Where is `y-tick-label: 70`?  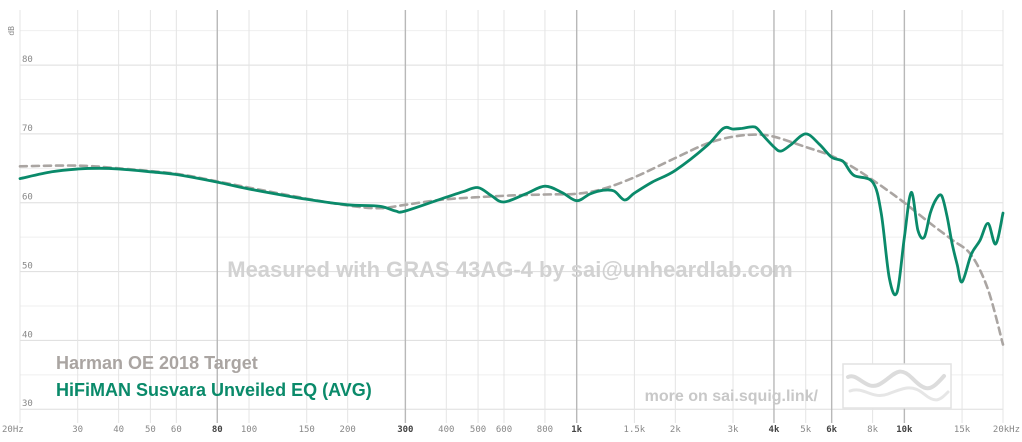
y-tick-label: 70 is located at coordinates (27, 129).